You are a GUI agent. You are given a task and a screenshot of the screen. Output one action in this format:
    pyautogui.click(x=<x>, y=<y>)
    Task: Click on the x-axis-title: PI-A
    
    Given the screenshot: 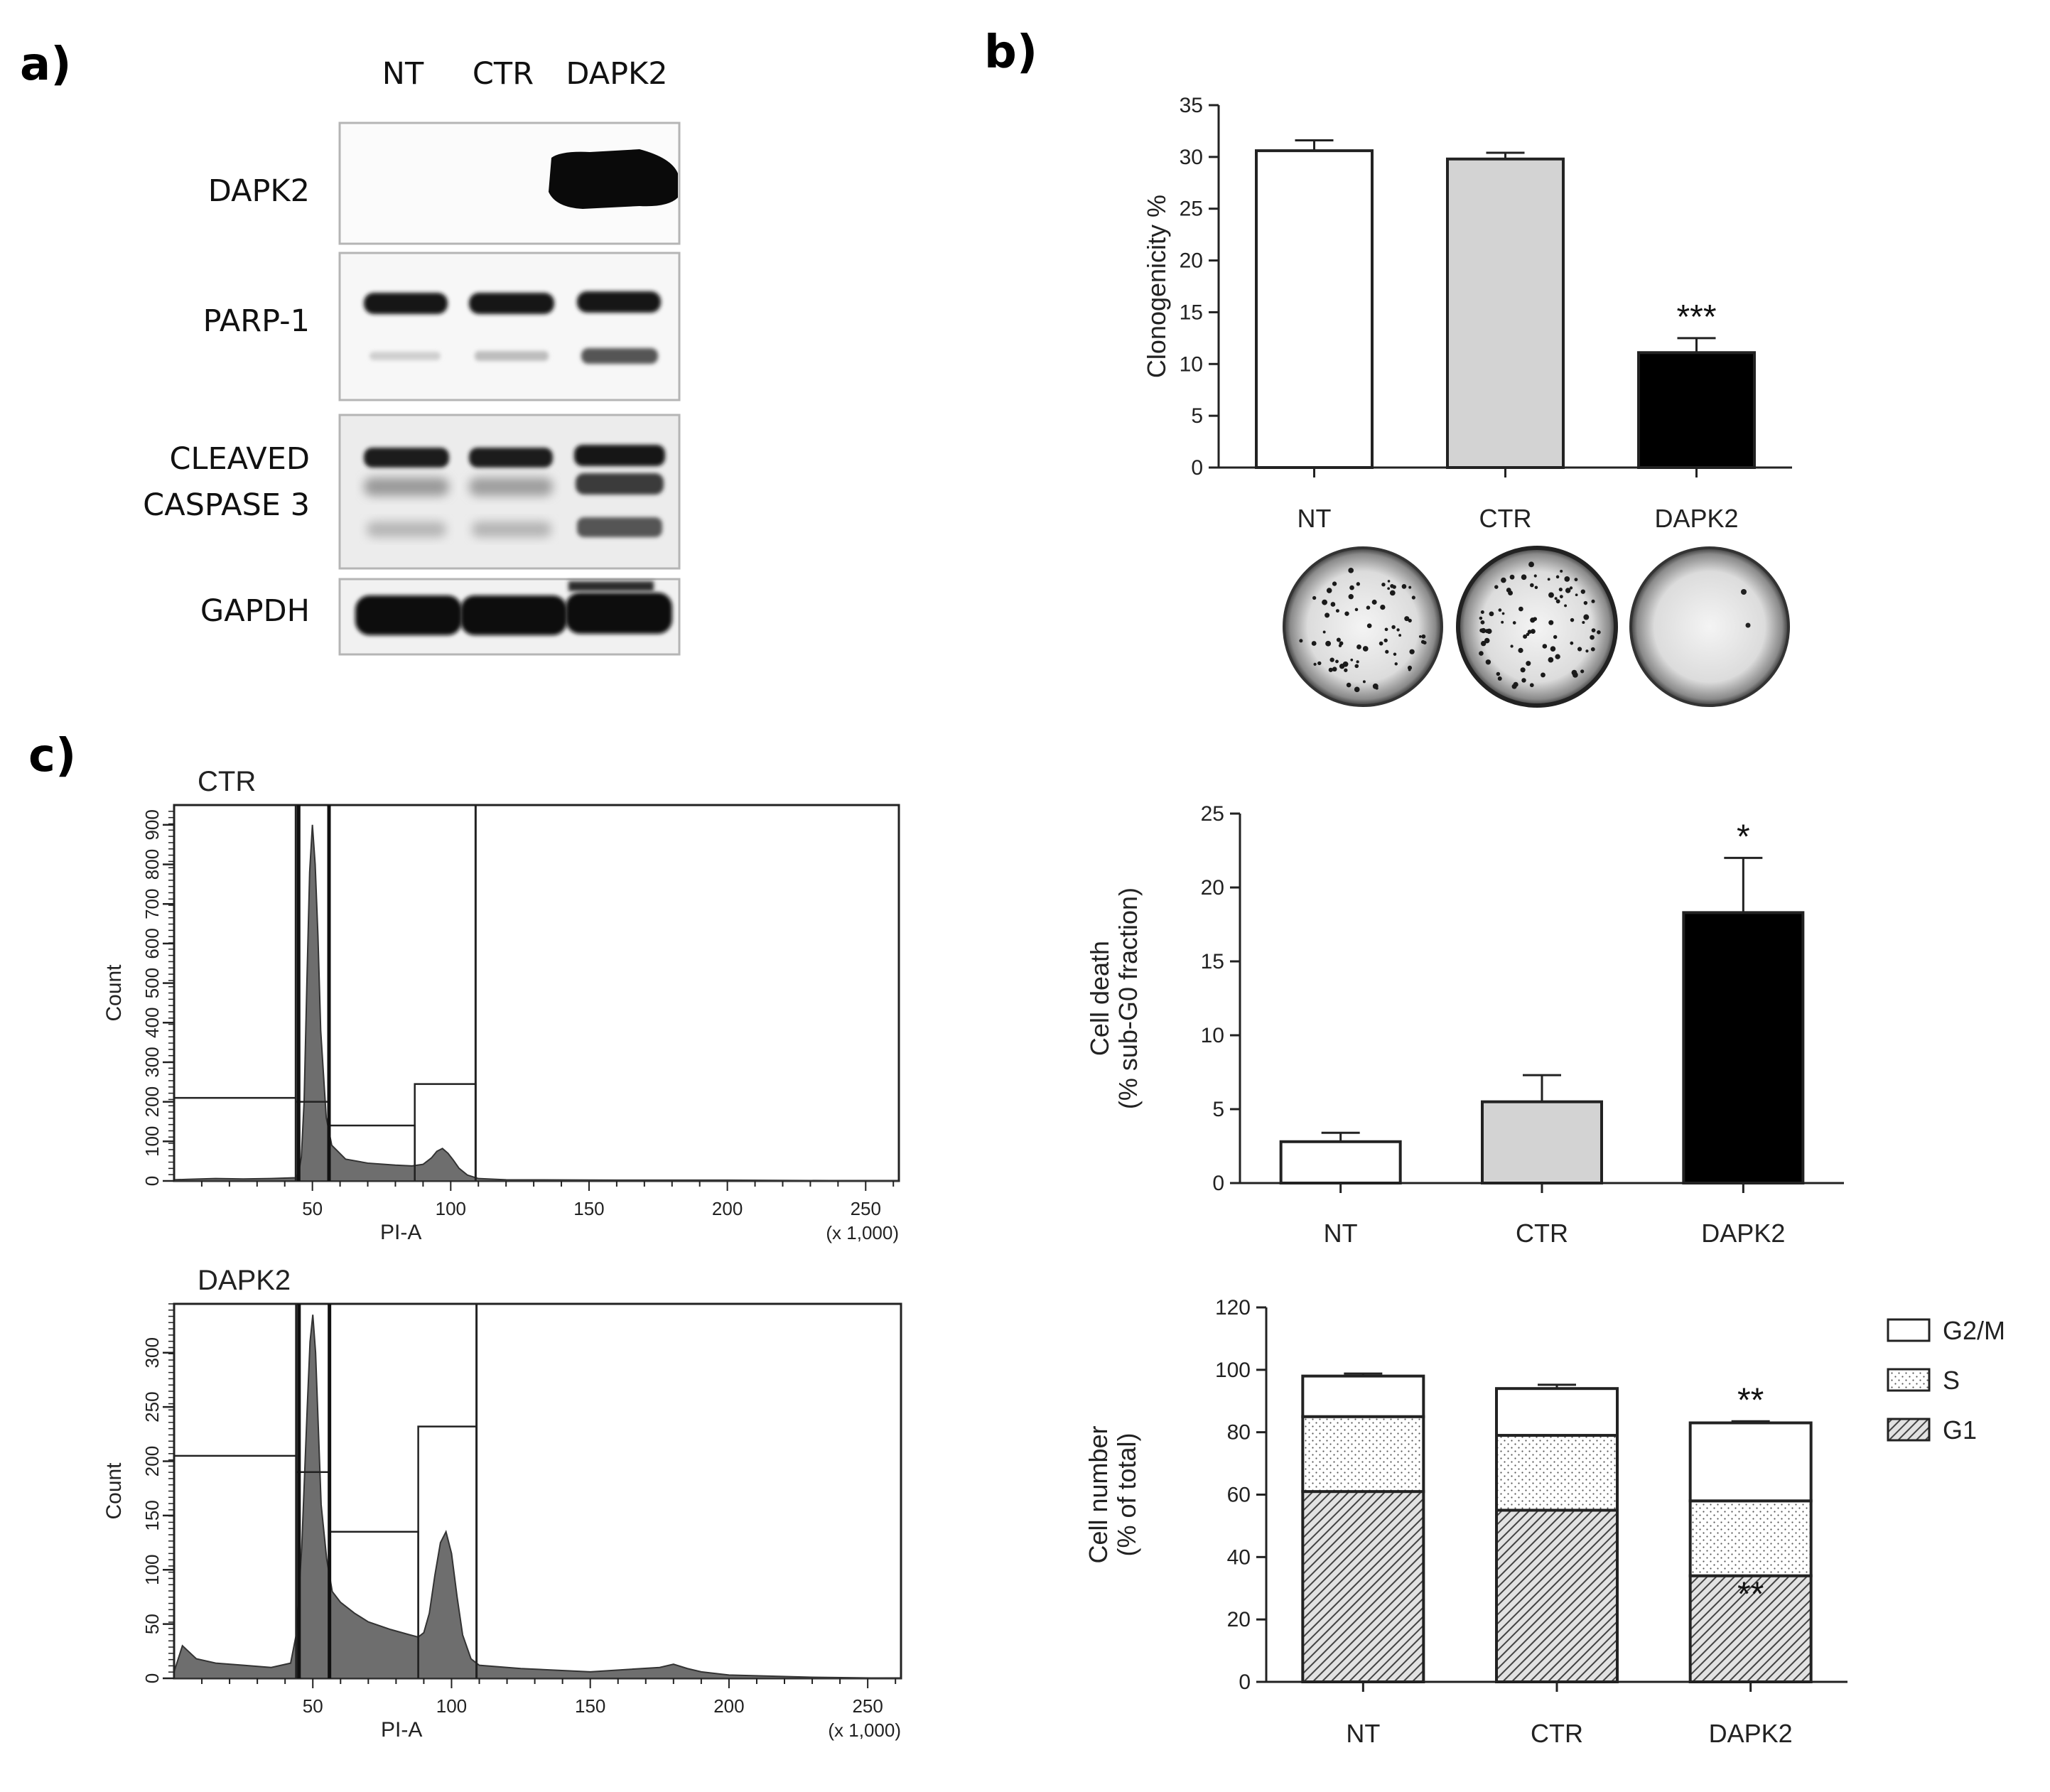 What is the action you would take?
    pyautogui.click(x=400, y=1232)
    